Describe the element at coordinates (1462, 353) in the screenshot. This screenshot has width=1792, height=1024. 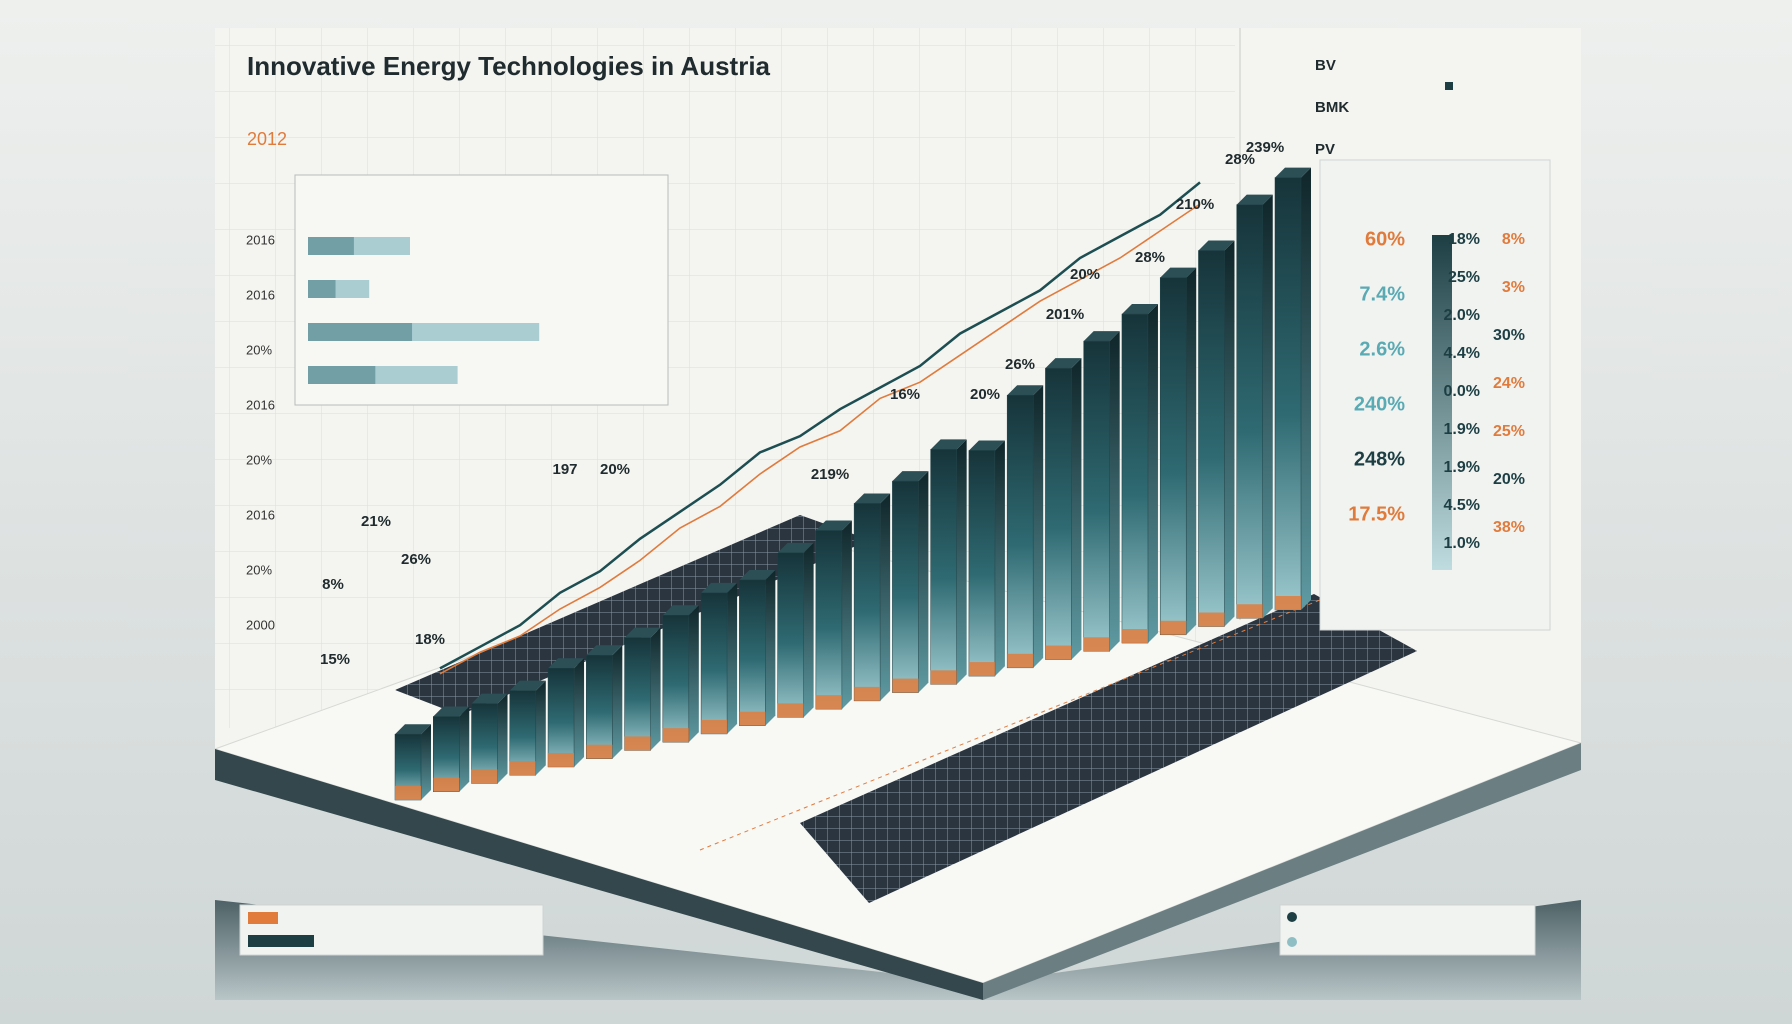
I see `side-value: 4.4%` at that location.